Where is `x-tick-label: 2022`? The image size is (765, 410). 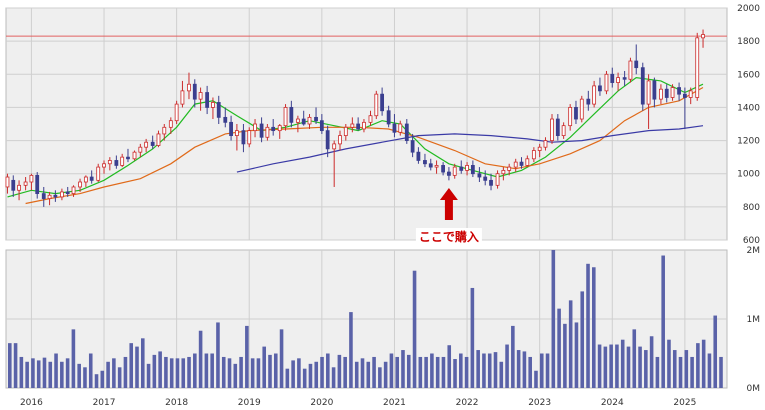 x-tick-label: 2022 is located at coordinates (467, 403).